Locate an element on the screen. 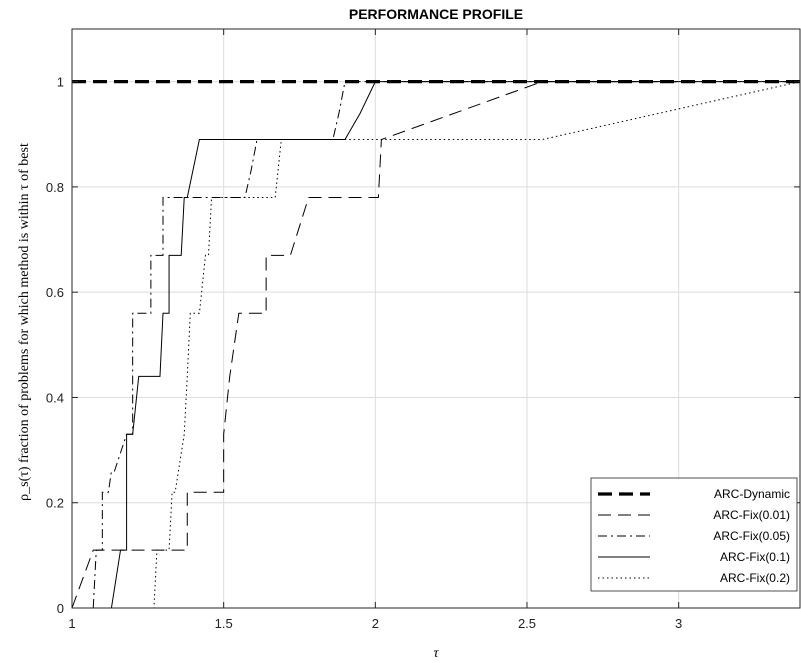 Image resolution: width=801 pixels, height=663 pixels. y-tick-label: 0.4 is located at coordinates (55, 397).